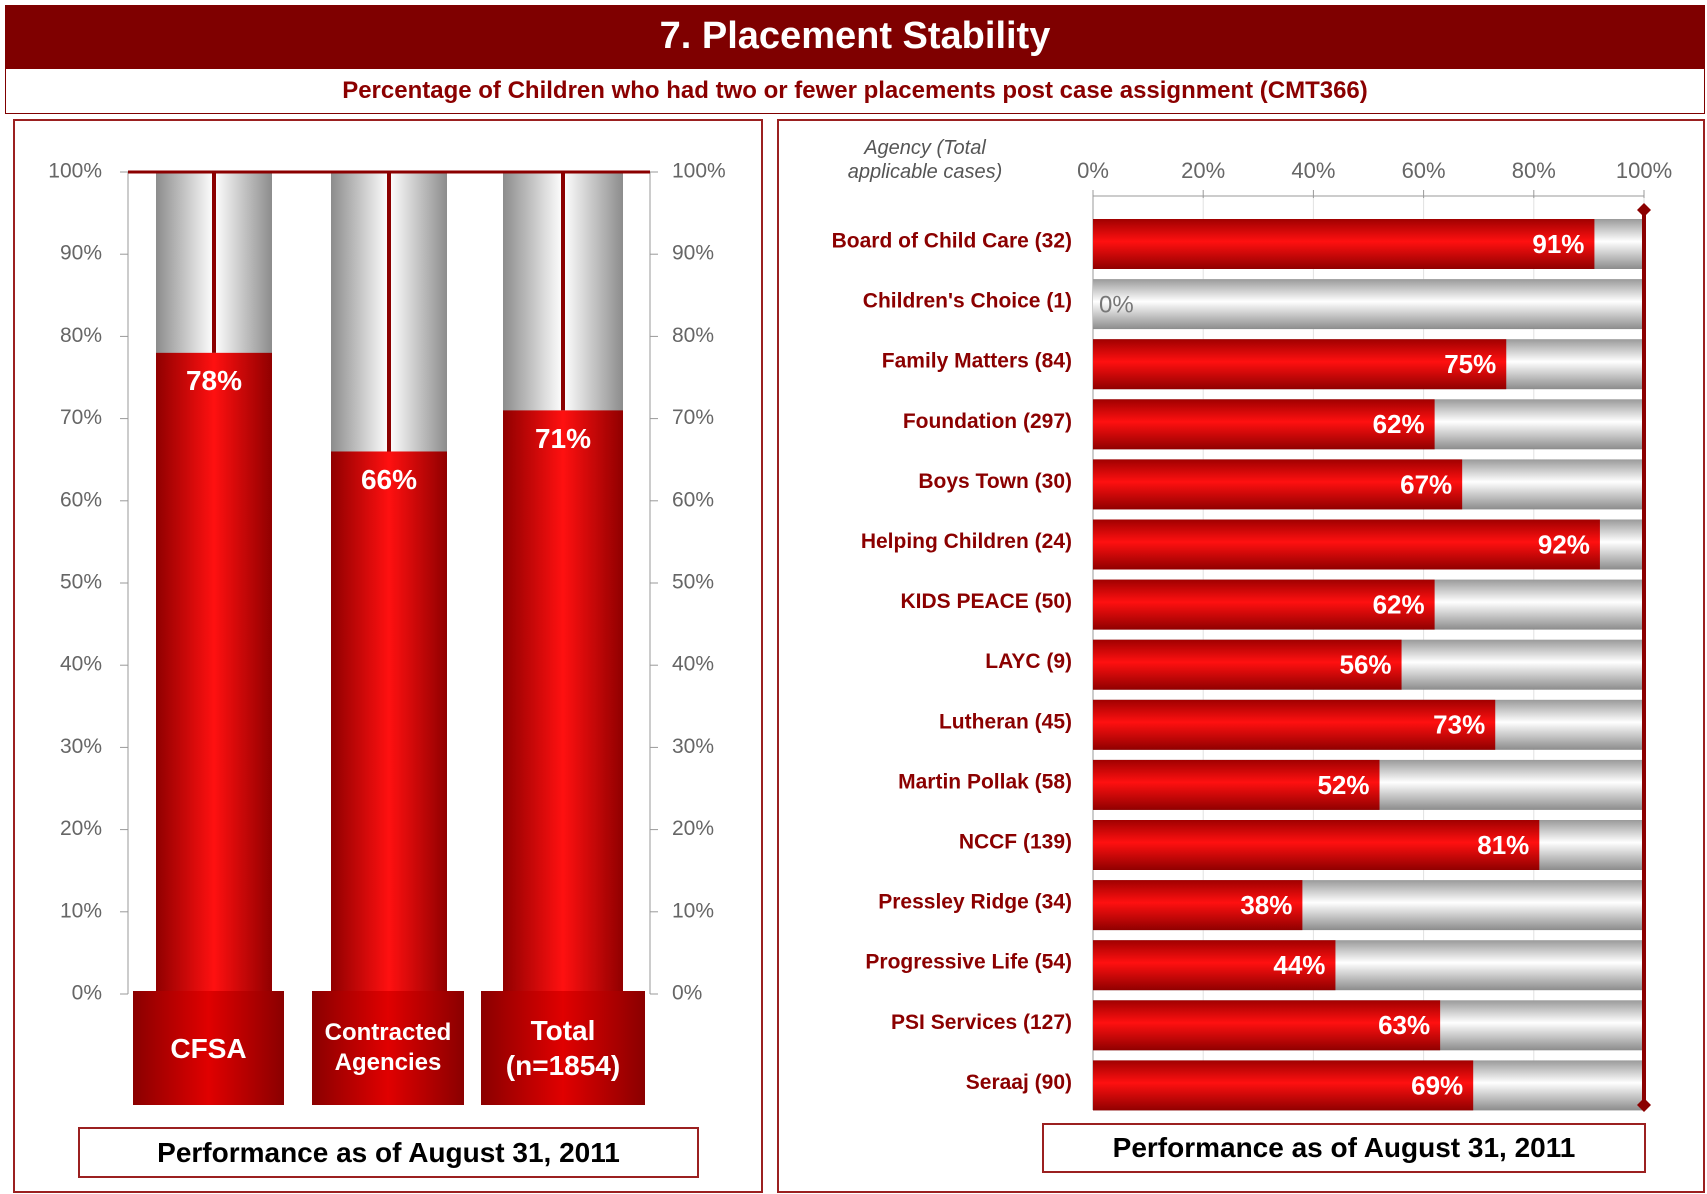  What do you see at coordinates (214, 380) in the screenshot?
I see `value-label: 78%` at bounding box center [214, 380].